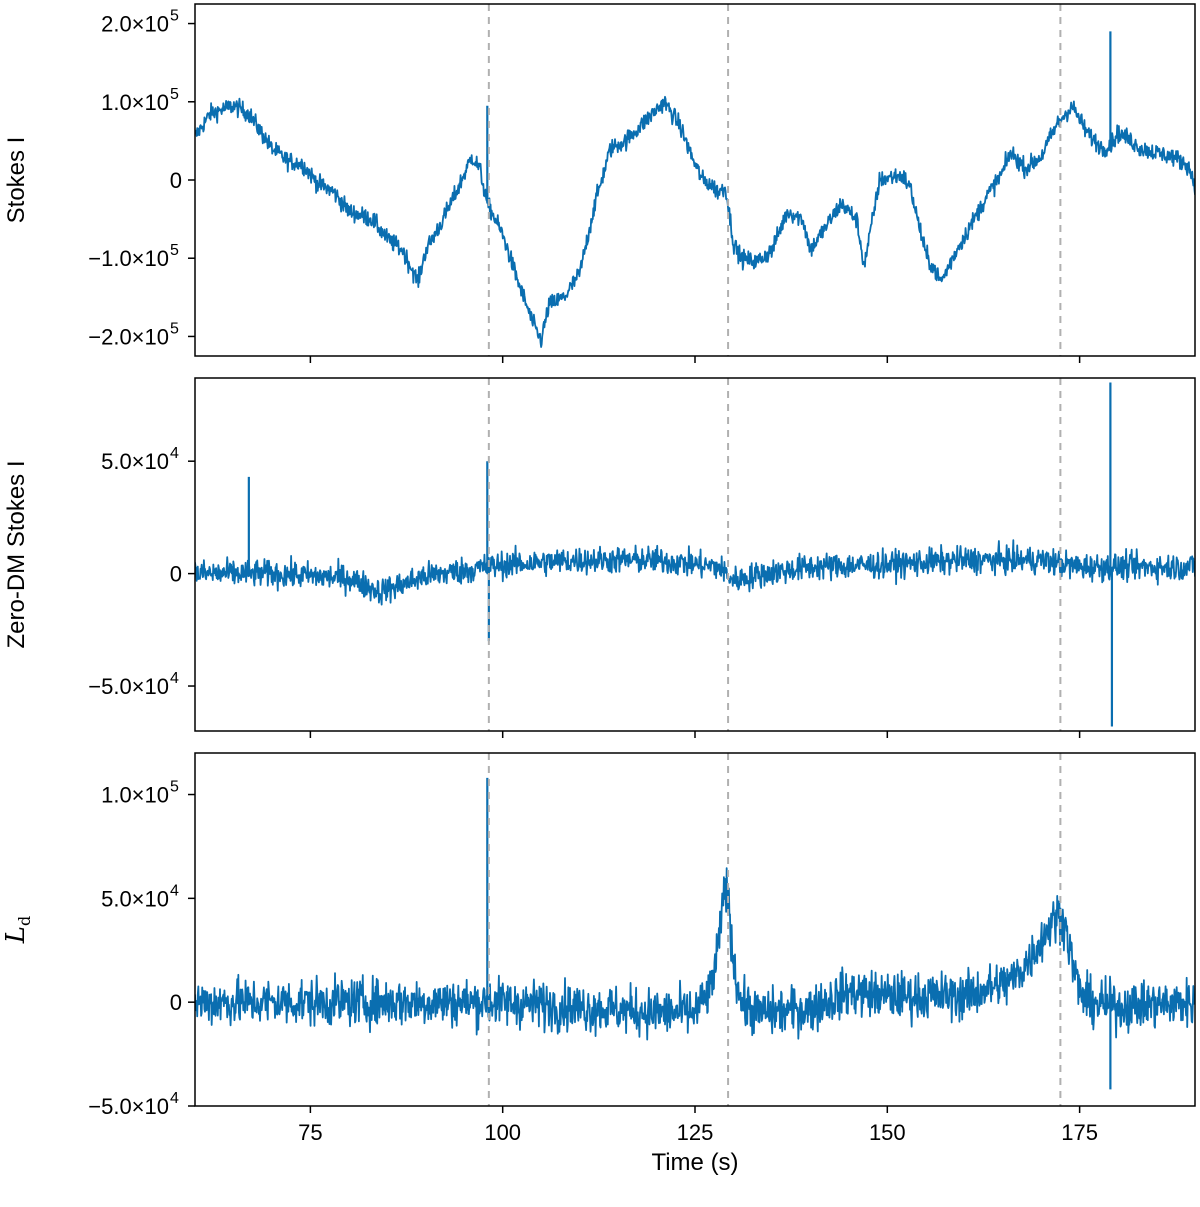 Image resolution: width=1200 pixels, height=1207 pixels. What do you see at coordinates (695, 1132) in the screenshot?
I see `x-tick-label: 125` at bounding box center [695, 1132].